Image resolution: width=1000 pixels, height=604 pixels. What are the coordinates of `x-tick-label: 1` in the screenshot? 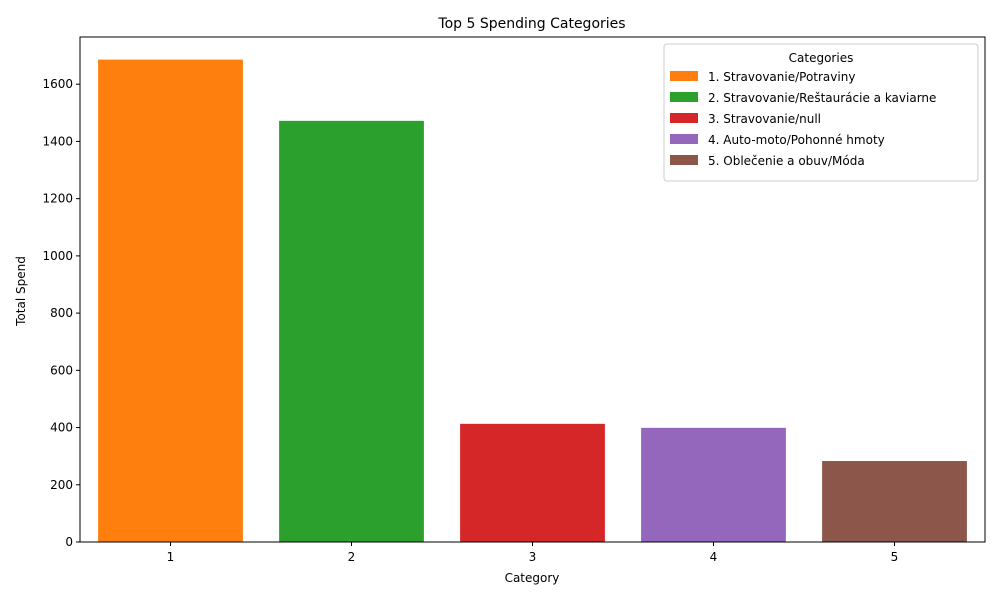 It's located at (171, 557).